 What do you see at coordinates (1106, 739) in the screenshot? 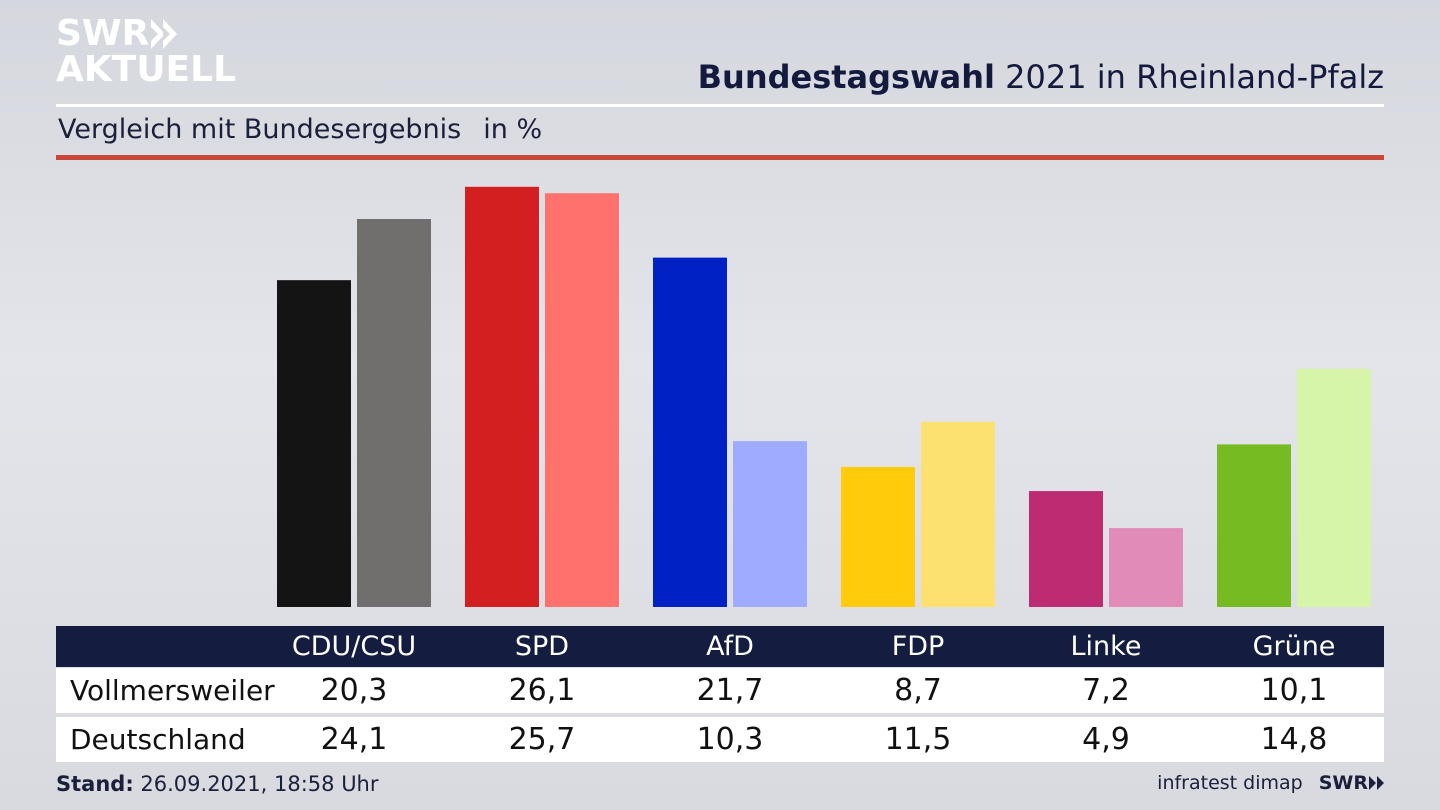
I see `value-linke-deutschland: 4,9` at bounding box center [1106, 739].